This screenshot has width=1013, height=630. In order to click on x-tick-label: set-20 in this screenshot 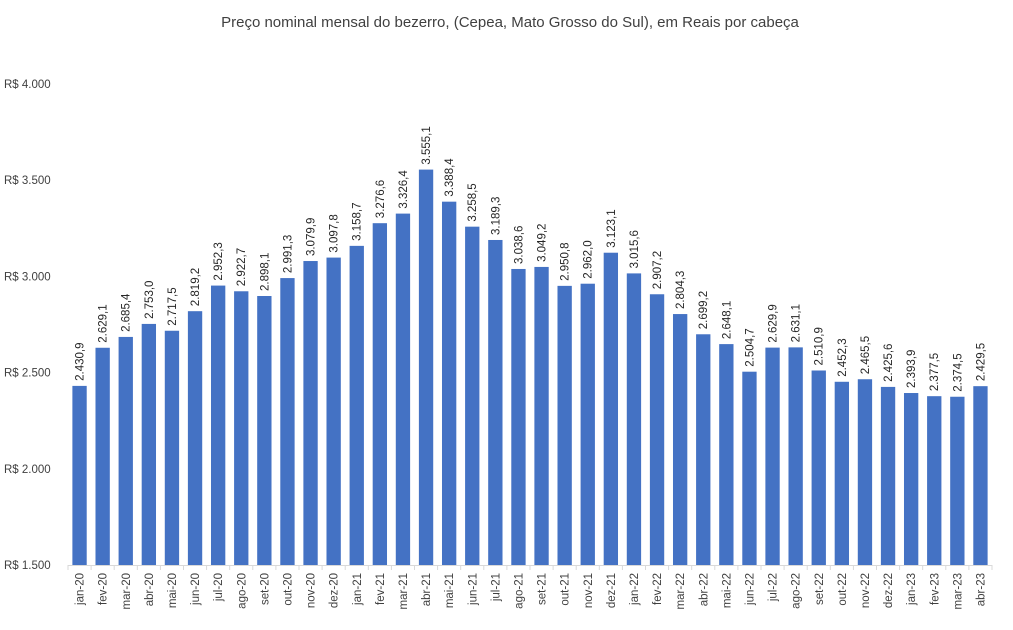, I will do `click(265, 589)`.